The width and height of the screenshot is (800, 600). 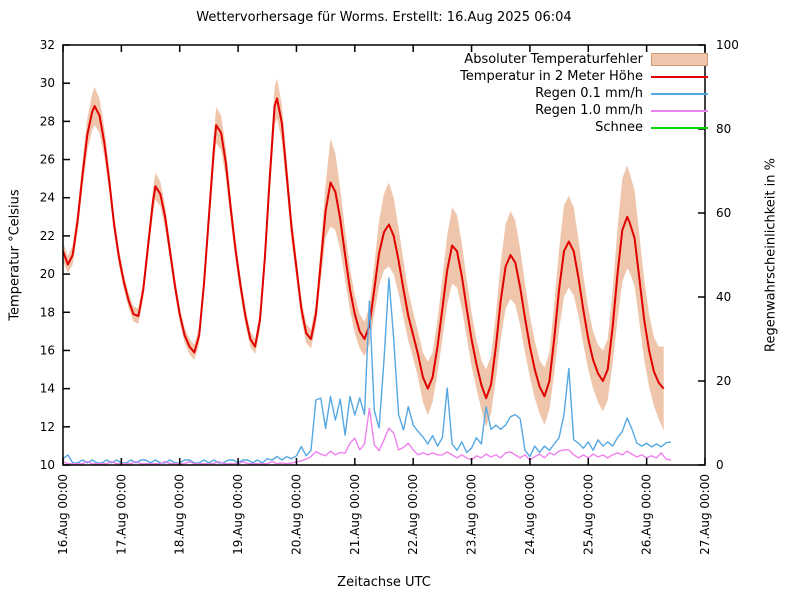 What do you see at coordinates (47, 389) in the screenshot?
I see `left-tick-label: 14` at bounding box center [47, 389].